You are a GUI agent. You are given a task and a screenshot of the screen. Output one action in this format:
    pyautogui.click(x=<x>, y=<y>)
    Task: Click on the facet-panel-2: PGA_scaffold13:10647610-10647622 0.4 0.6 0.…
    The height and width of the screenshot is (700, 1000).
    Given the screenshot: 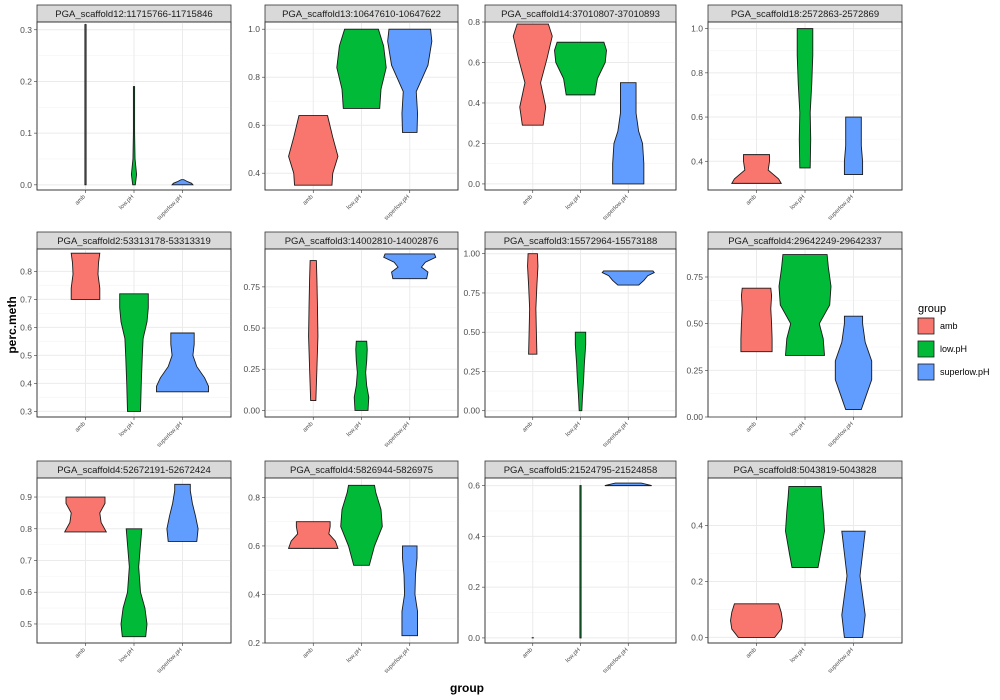 What is the action you would take?
    pyautogui.click(x=353, y=113)
    